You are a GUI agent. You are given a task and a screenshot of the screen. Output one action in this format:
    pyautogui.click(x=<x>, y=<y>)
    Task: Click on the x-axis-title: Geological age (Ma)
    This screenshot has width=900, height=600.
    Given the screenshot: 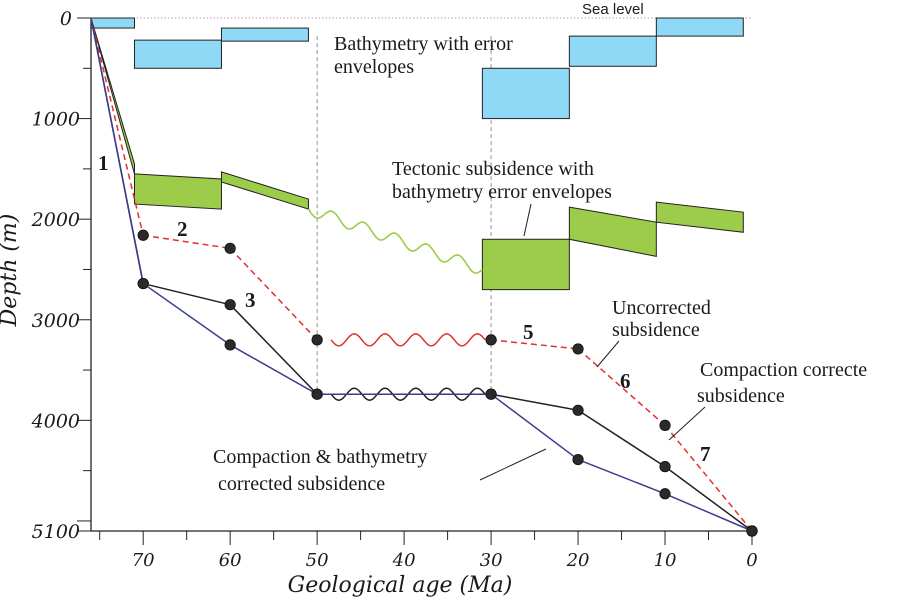 What is the action you would take?
    pyautogui.click(x=400, y=585)
    